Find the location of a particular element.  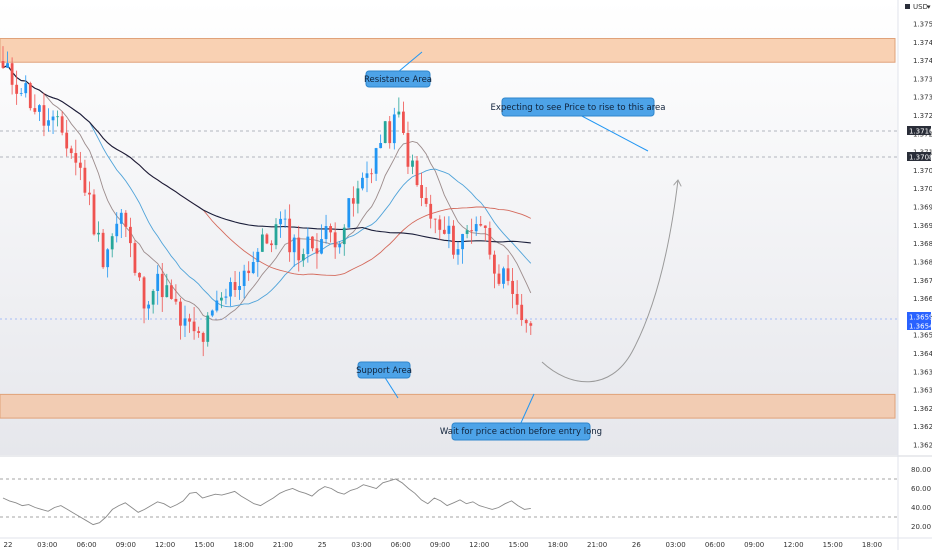

price-badge-bg is located at coordinates (919, 156).